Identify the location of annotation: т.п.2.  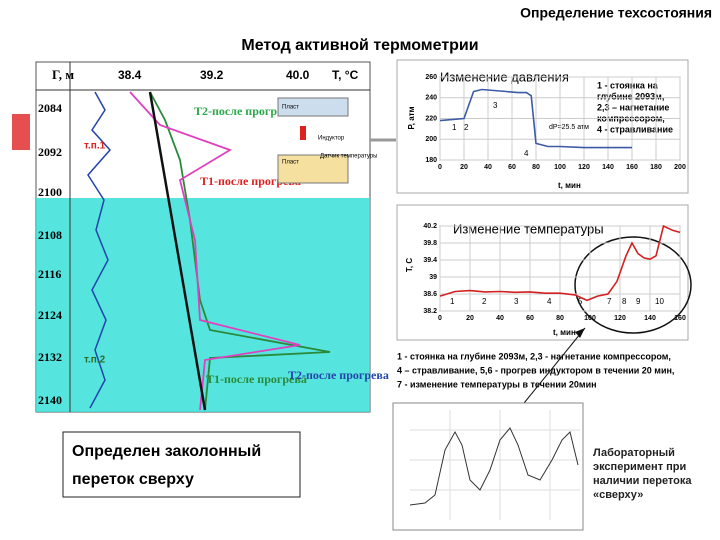
(95, 360).